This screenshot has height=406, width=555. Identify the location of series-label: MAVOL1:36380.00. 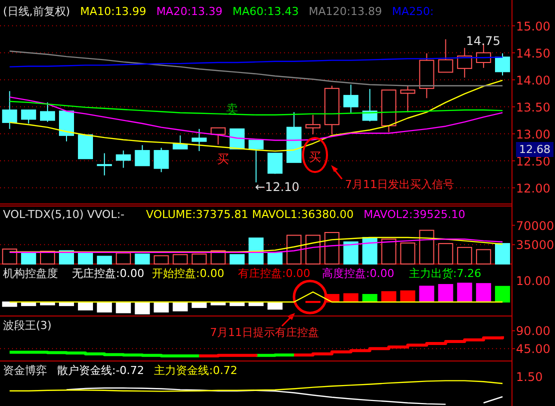
(303, 214).